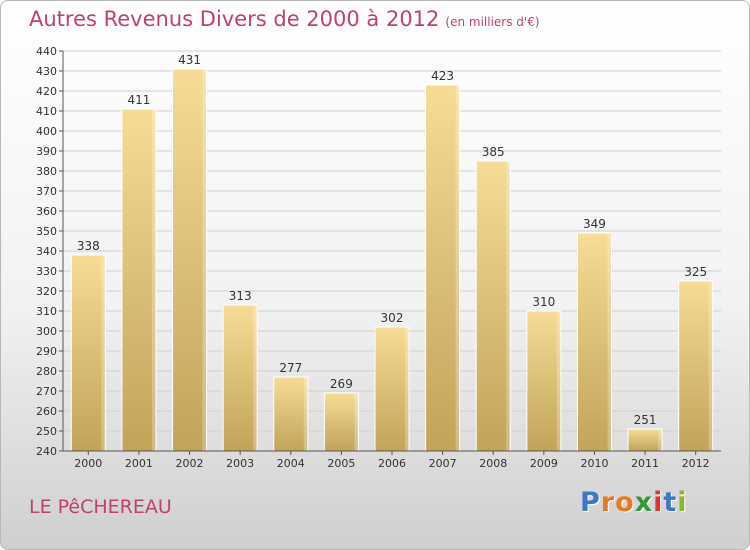 Image resolution: width=750 pixels, height=550 pixels. Describe the element at coordinates (341, 463) in the screenshot. I see `x-tick-label: 2005` at that location.